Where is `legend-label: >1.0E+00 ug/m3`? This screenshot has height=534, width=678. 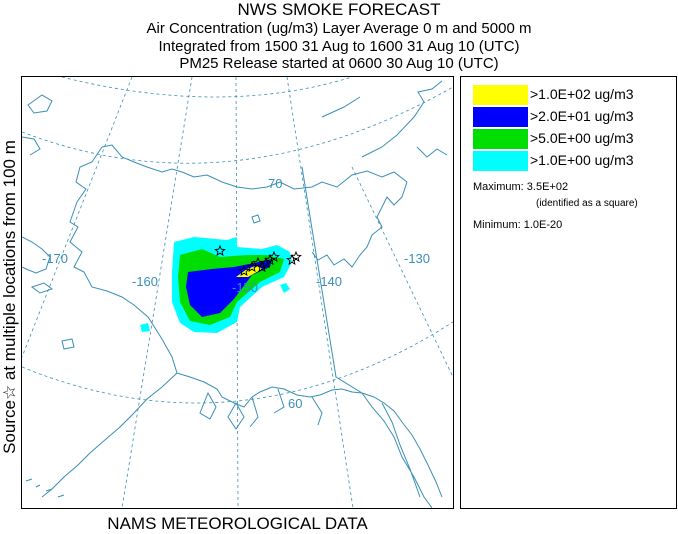
legend-label: >1.0E+00 ug/m3 is located at coordinates (582, 160).